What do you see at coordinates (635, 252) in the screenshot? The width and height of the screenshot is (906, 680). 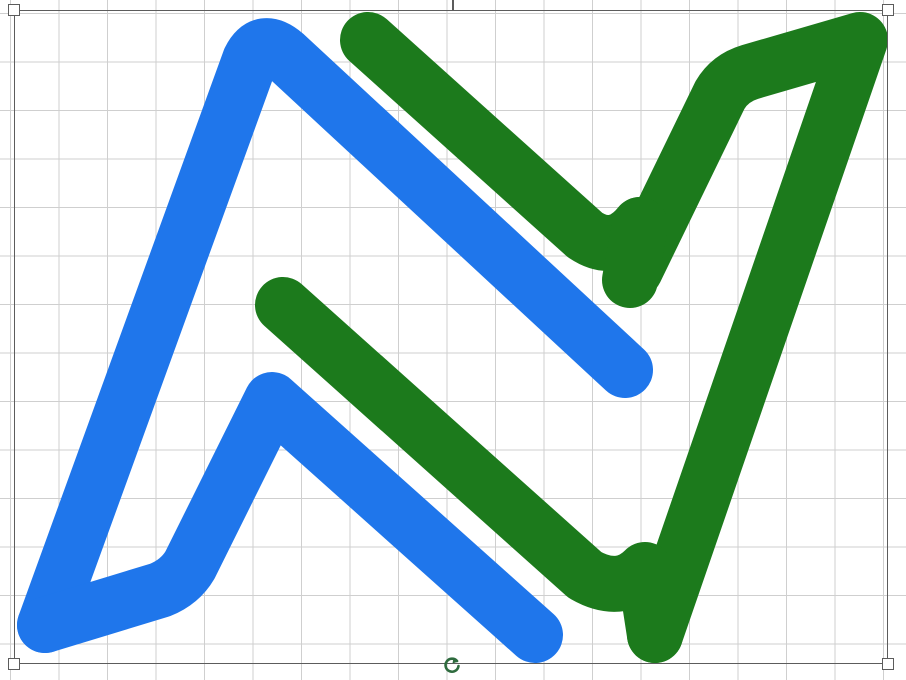 I see `green-zigzag-stroke-corner` at bounding box center [635, 252].